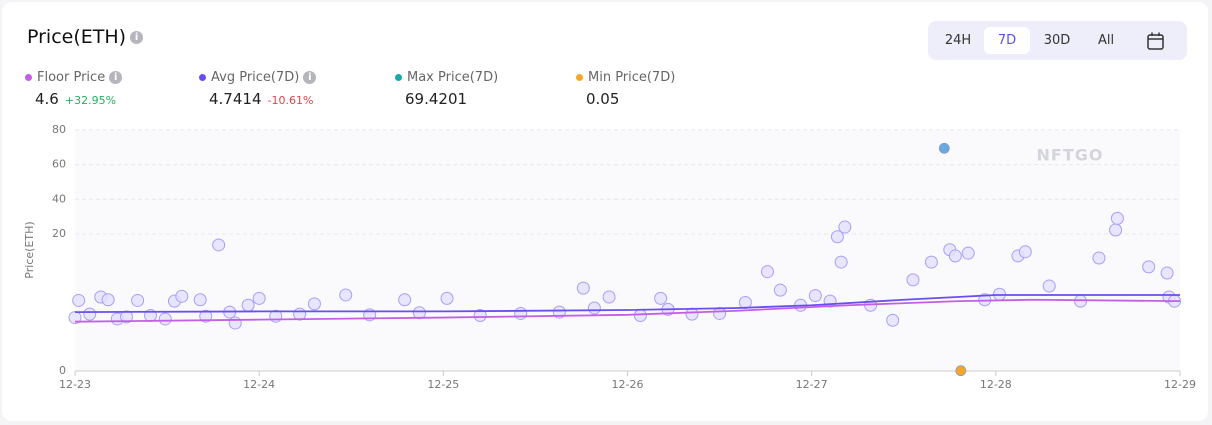 The width and height of the screenshot is (1212, 425). I want to click on stat-change: -10.61%, so click(290, 100).